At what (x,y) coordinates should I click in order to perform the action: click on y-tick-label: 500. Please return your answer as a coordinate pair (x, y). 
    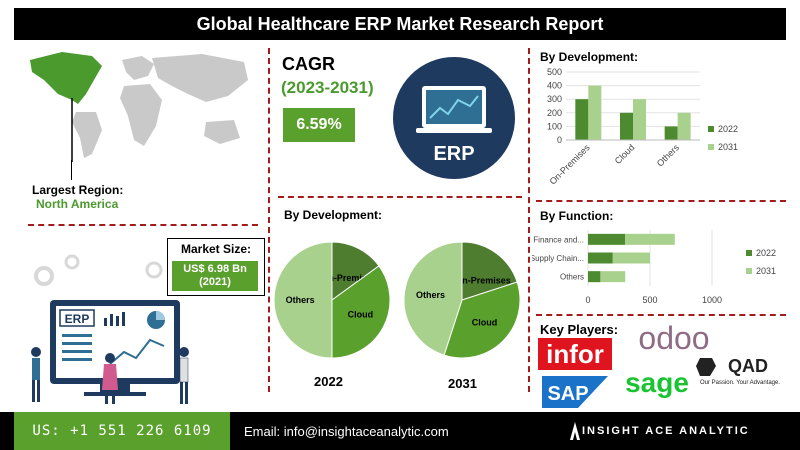
    Looking at the image, I should click on (554, 72).